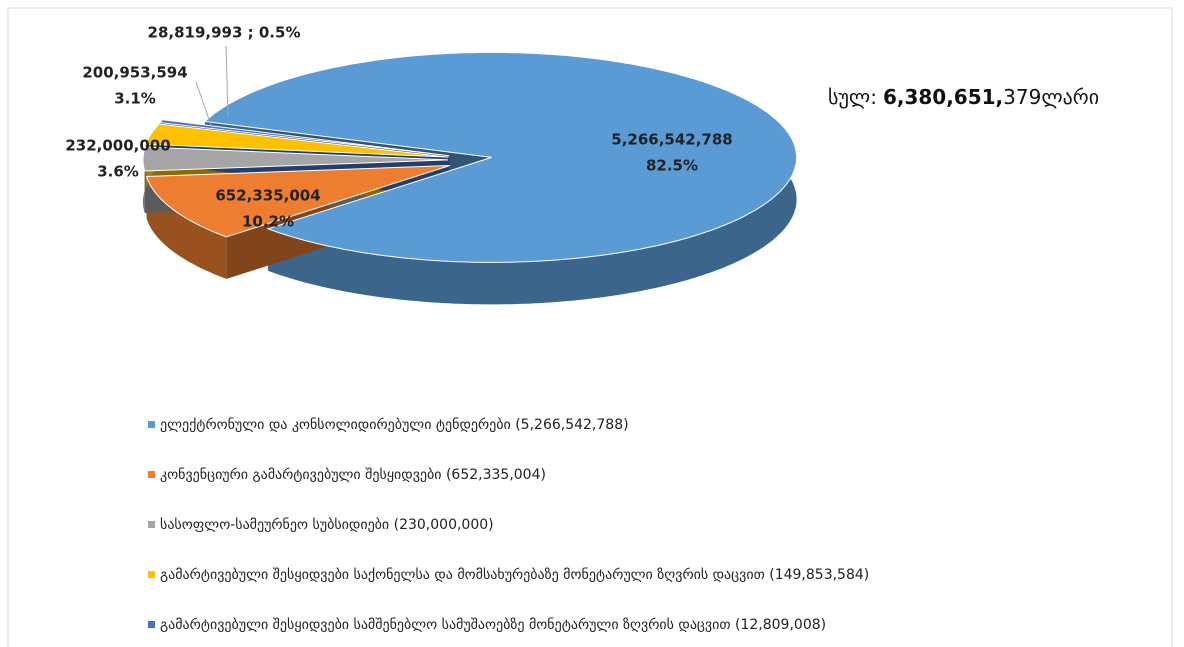 Image resolution: width=1184 pixels, height=647 pixels. Describe the element at coordinates (268, 222) in the screenshot. I see `data-label: 10.2%` at that location.